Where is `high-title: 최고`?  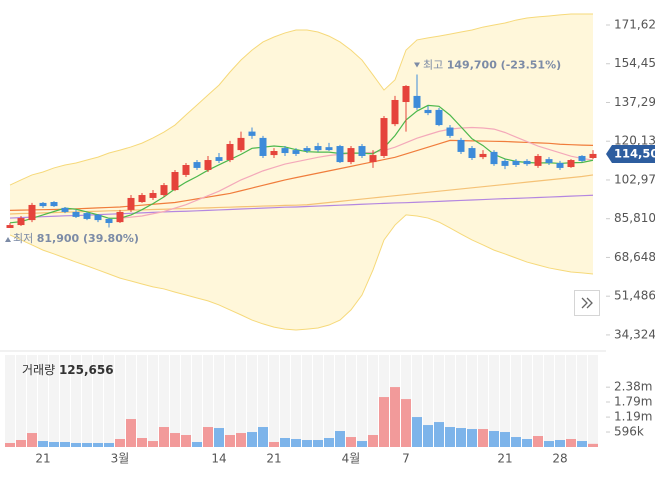 high-title: 최고 is located at coordinates (433, 64).